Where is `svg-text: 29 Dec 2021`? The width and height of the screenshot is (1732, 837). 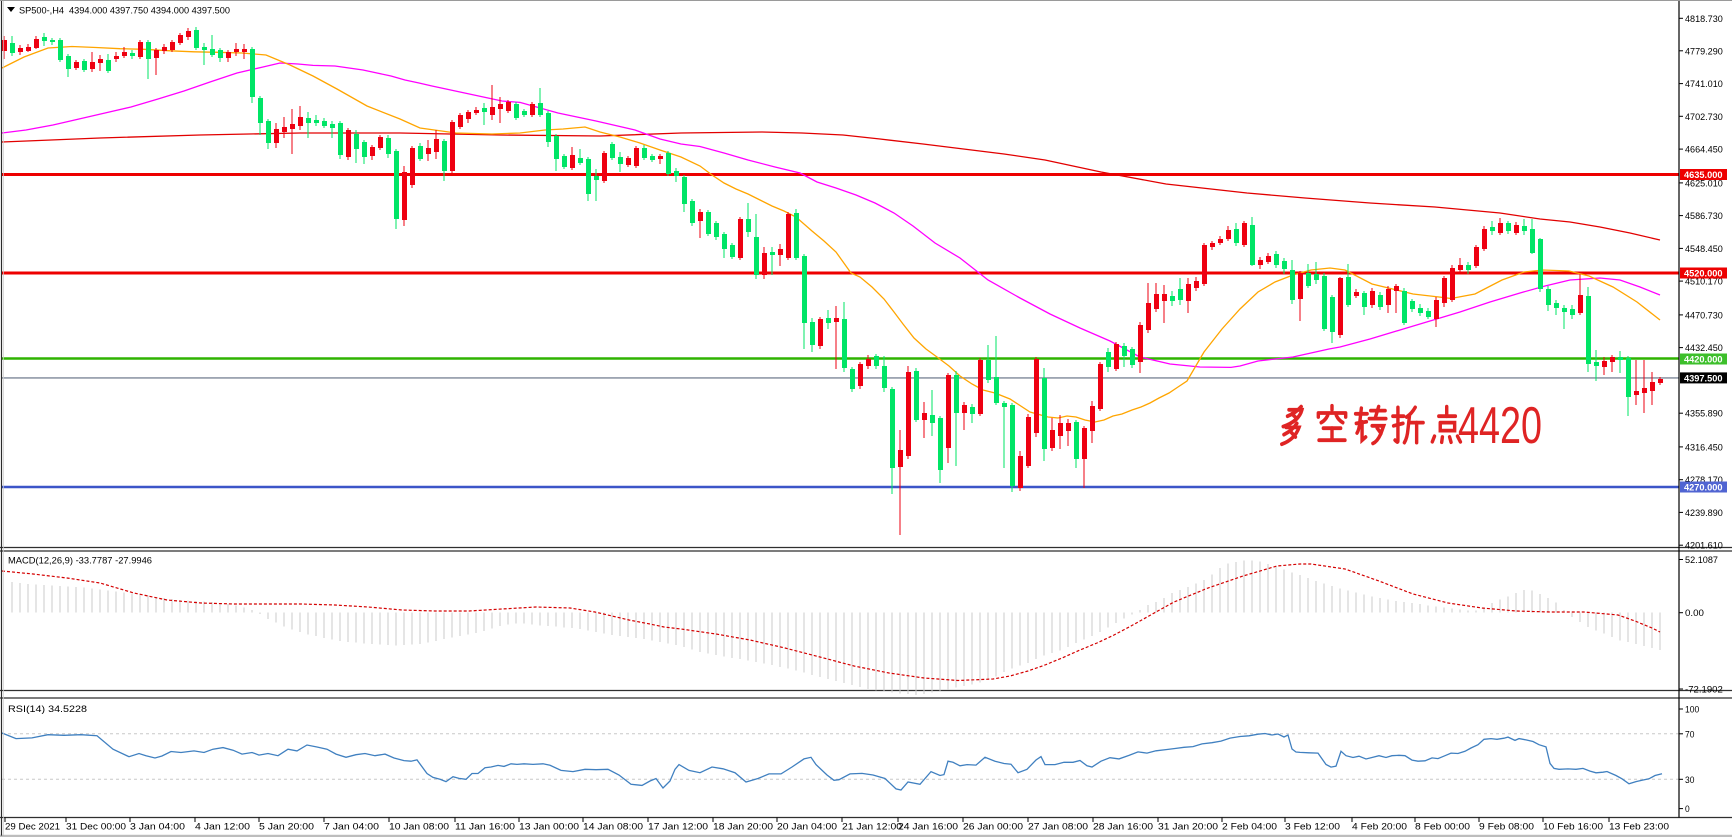 svg-text: 29 Dec 2021 is located at coordinates (32, 827).